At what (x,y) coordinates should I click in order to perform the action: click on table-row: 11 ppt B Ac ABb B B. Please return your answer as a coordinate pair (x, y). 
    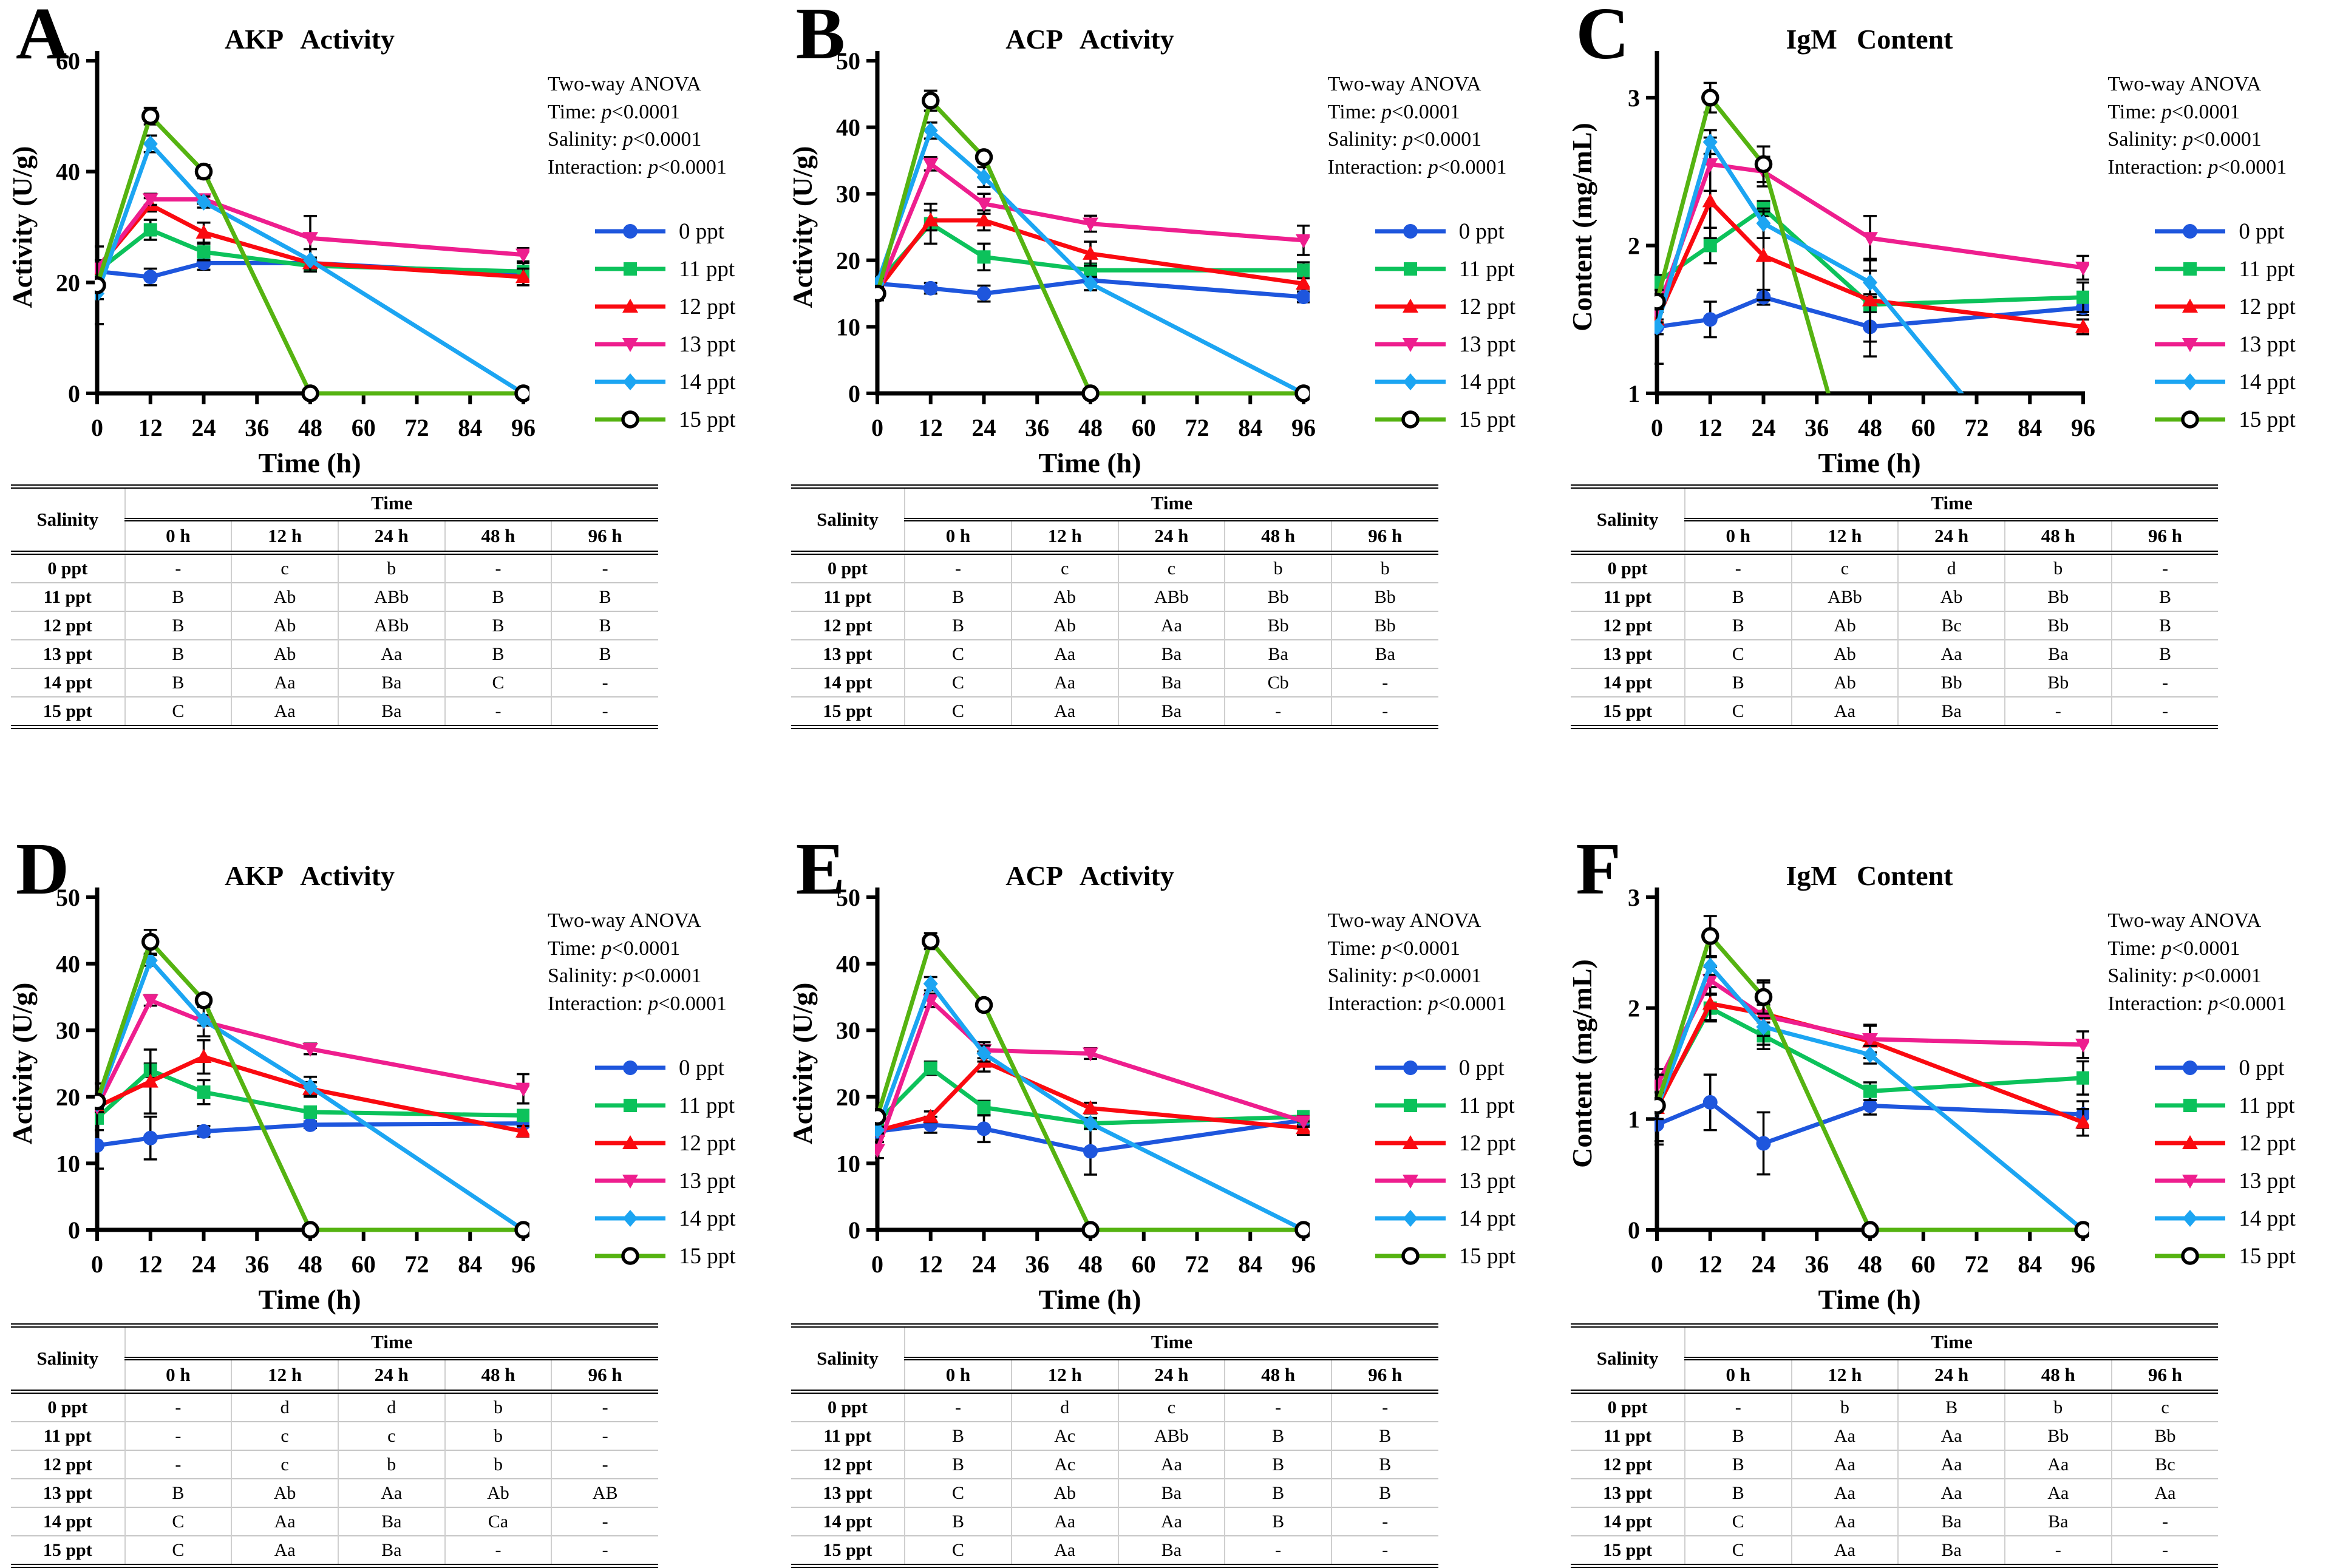
    Looking at the image, I should click on (1114, 1436).